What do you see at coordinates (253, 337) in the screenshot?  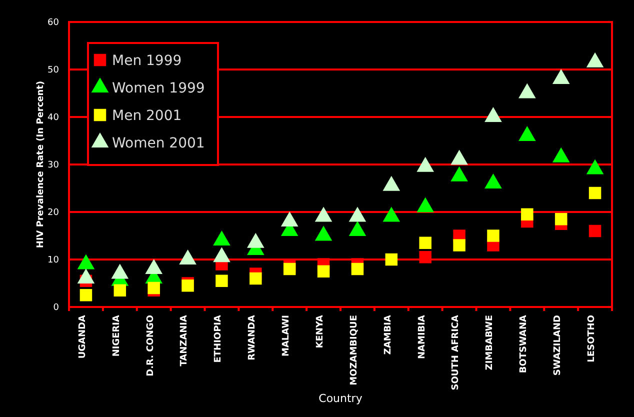 I see `x-tick-label: RWANDA` at bounding box center [253, 337].